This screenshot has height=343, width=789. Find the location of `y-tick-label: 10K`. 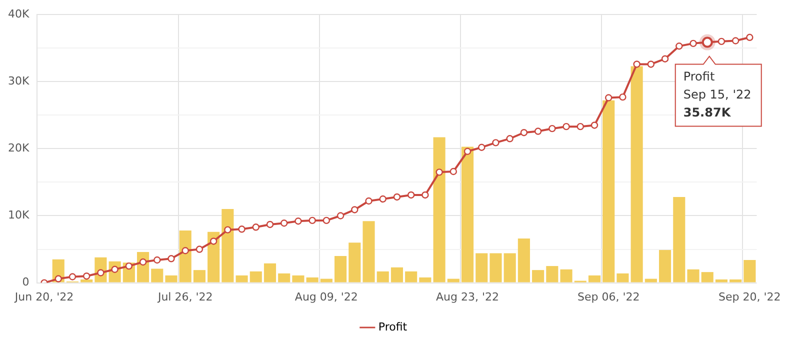

y-tick-label: 10K is located at coordinates (19, 215).